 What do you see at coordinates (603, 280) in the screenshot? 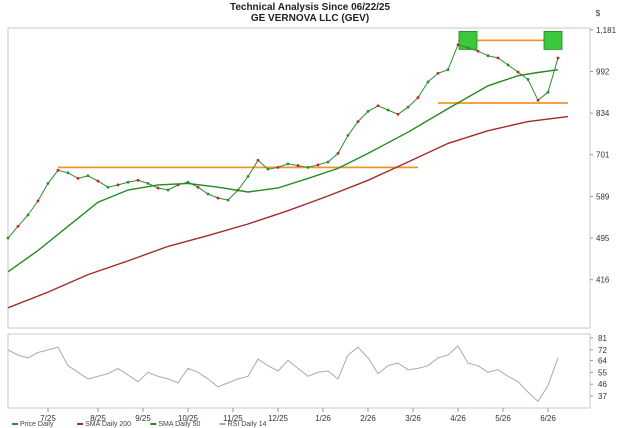
I see `price-tick-label: 416` at bounding box center [603, 280].